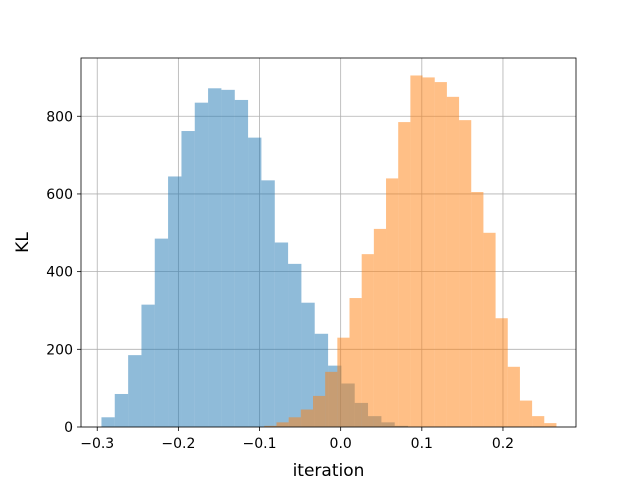  I want to click on y-tick-label: 600, so click(59, 195).